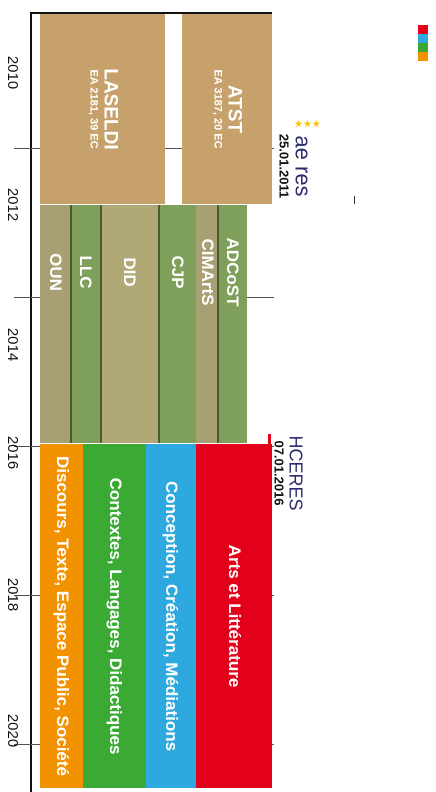 The image size is (436, 792). Describe the element at coordinates (13, 730) in the screenshot. I see `year-label: 2020` at that location.